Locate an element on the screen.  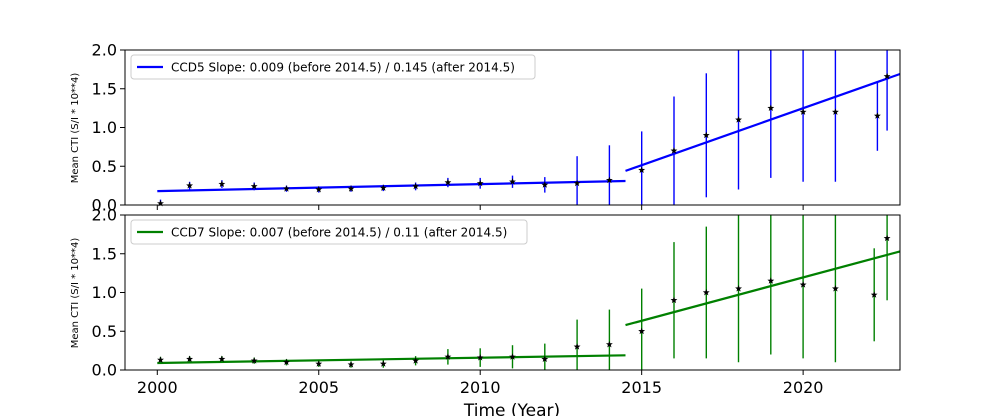
y-tick-label-ccd5: 1.5 is located at coordinates (104, 88).